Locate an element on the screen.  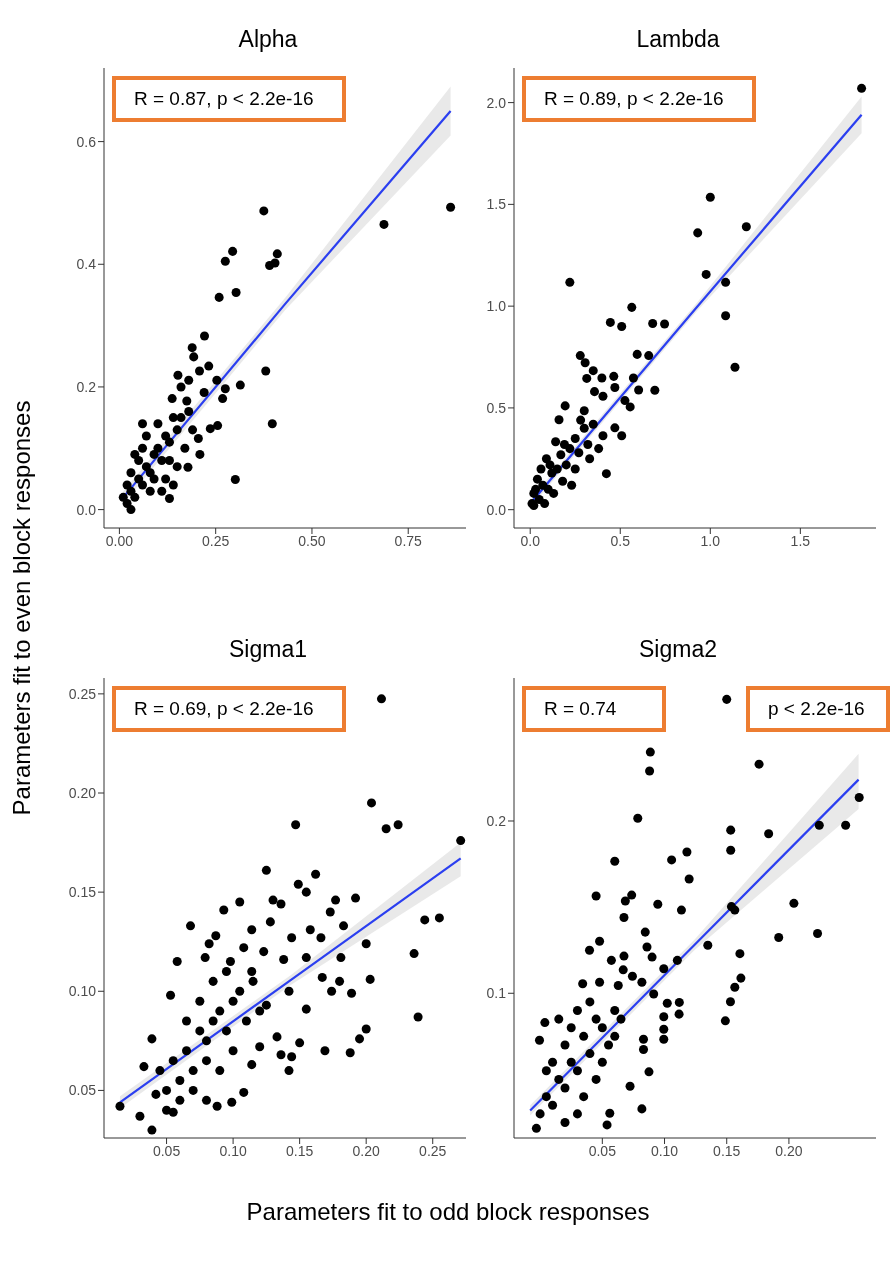
y-tick-label: 0.20 is located at coordinates (82, 792).